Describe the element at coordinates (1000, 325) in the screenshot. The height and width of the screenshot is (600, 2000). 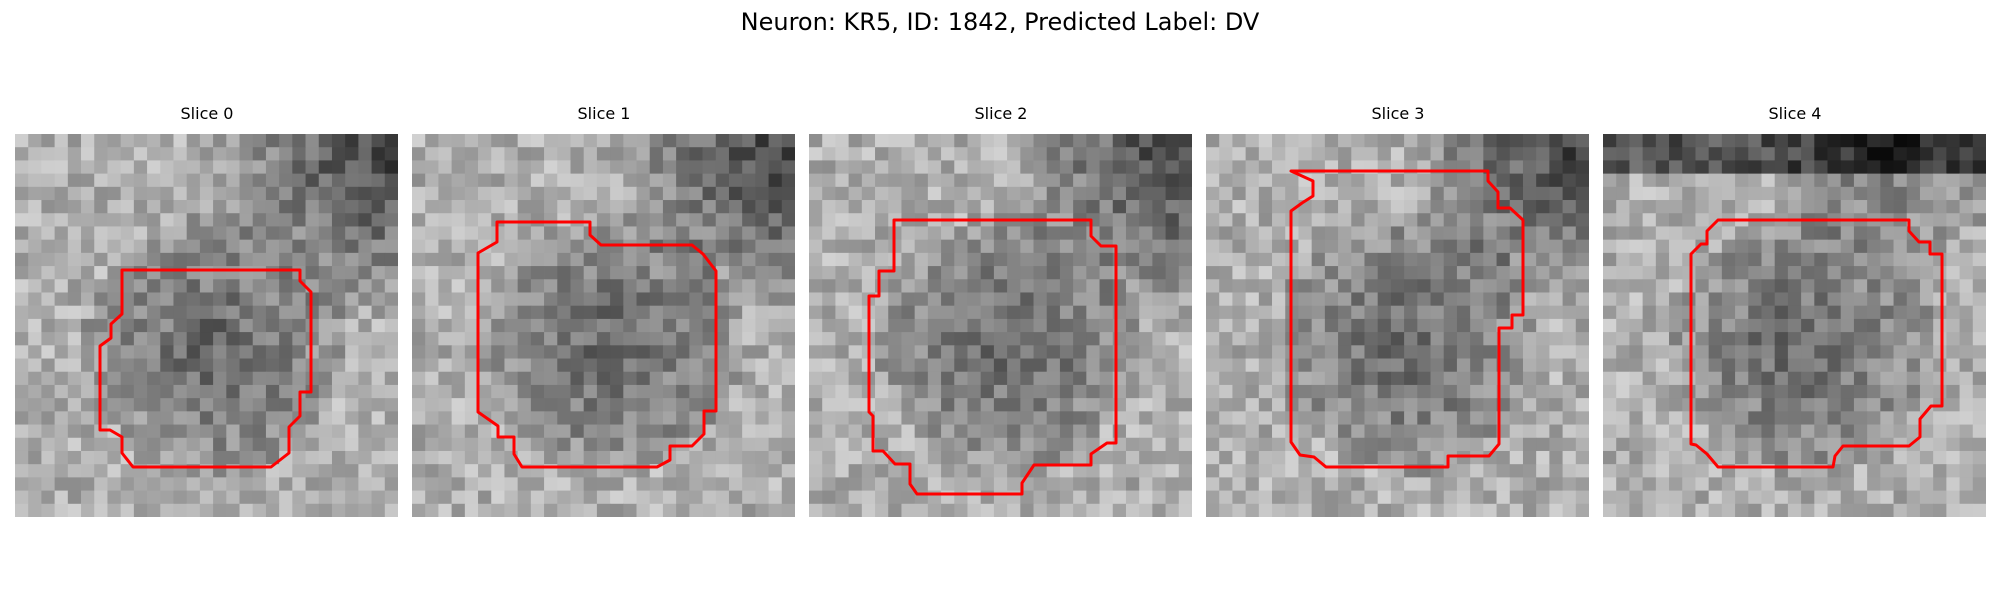
I see `grayscale-grid` at that location.